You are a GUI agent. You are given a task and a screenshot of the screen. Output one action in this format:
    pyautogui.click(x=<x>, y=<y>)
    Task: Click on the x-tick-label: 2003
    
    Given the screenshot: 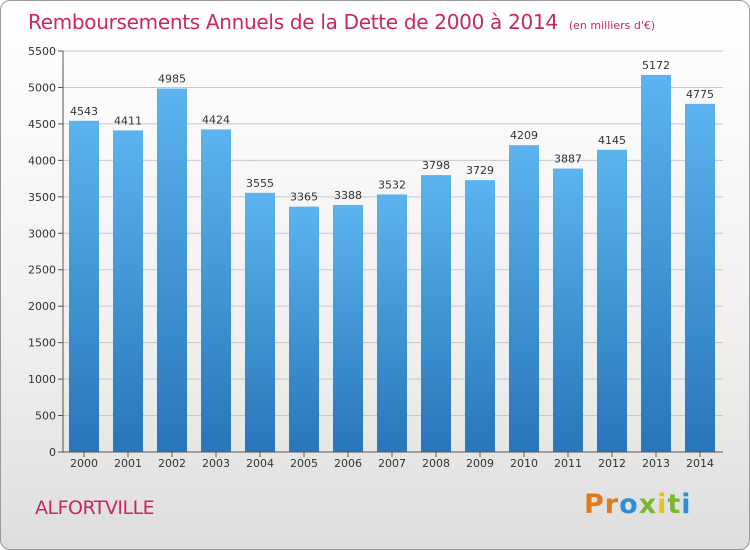 What is the action you would take?
    pyautogui.click(x=216, y=463)
    